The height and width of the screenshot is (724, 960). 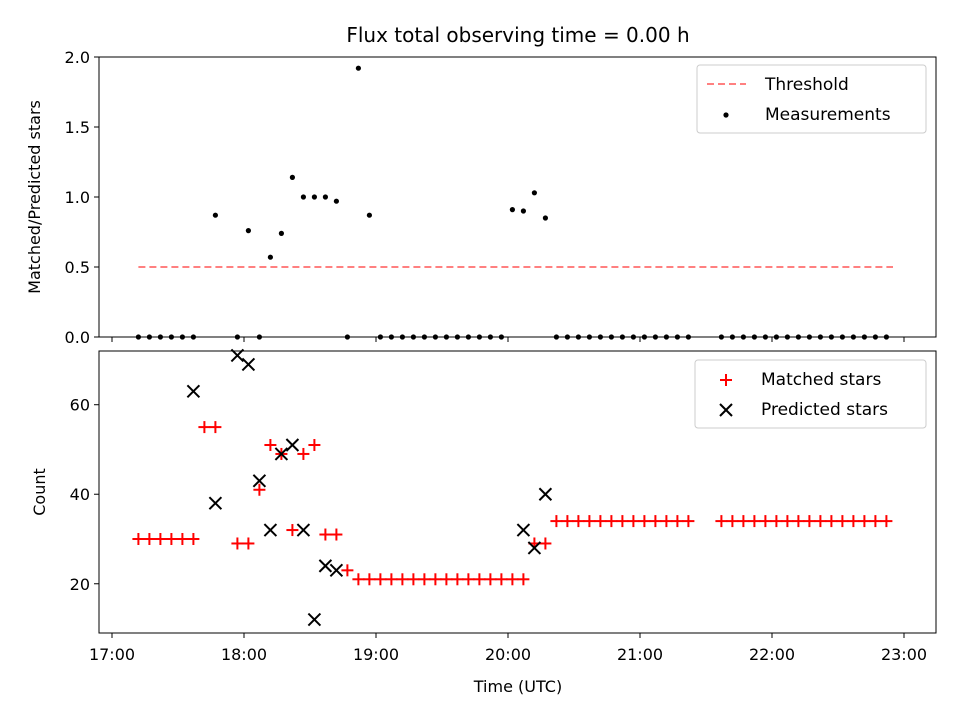 I want to click on legend-measurements-label: Measurements, so click(x=828, y=115).